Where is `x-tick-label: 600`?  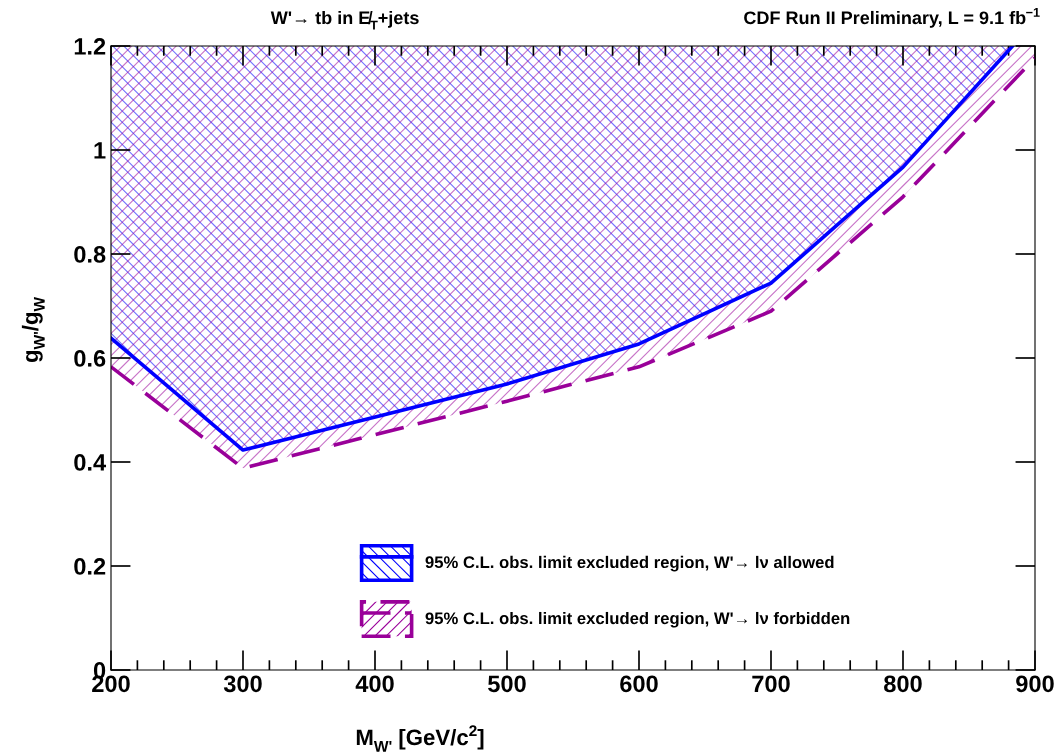
x-tick-label: 600 is located at coordinates (639, 684).